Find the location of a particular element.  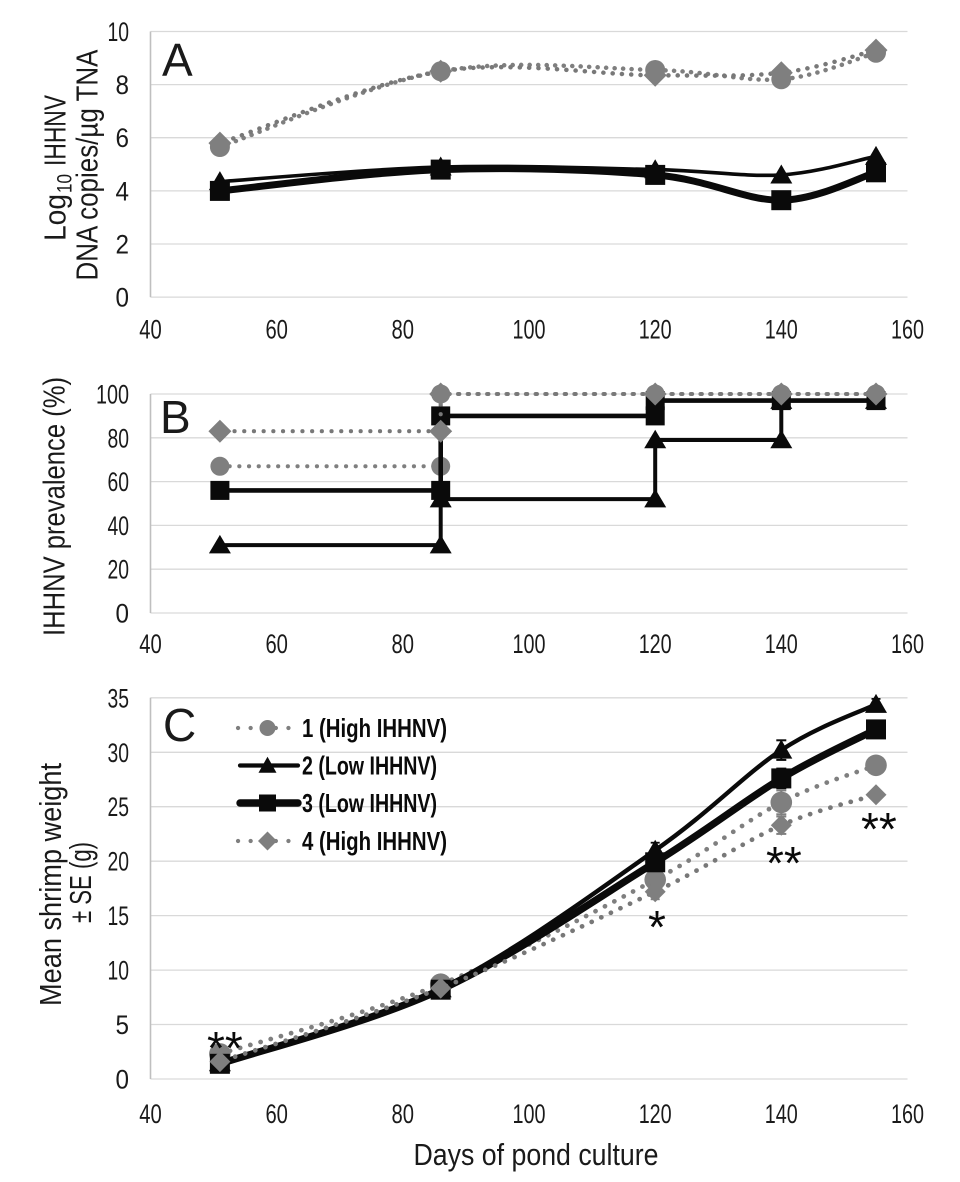

svg-text: 25 is located at coordinates (119, 807).